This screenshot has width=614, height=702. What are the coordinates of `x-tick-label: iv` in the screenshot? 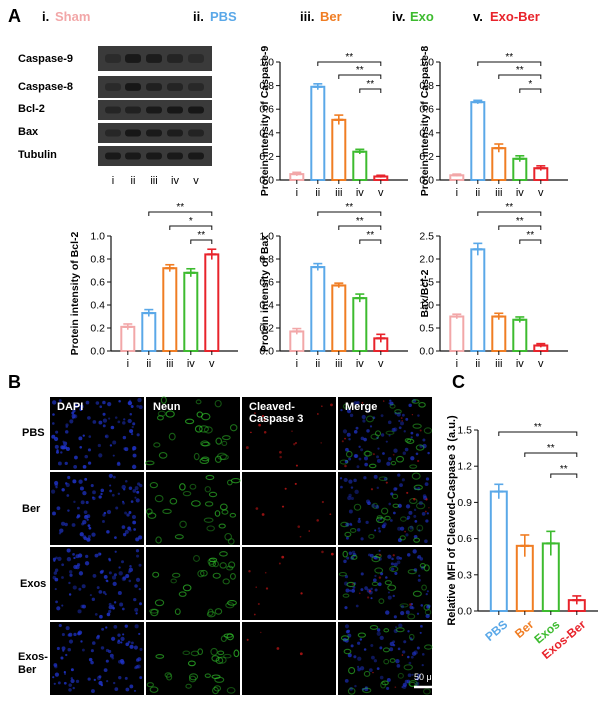 It's located at (360, 193).